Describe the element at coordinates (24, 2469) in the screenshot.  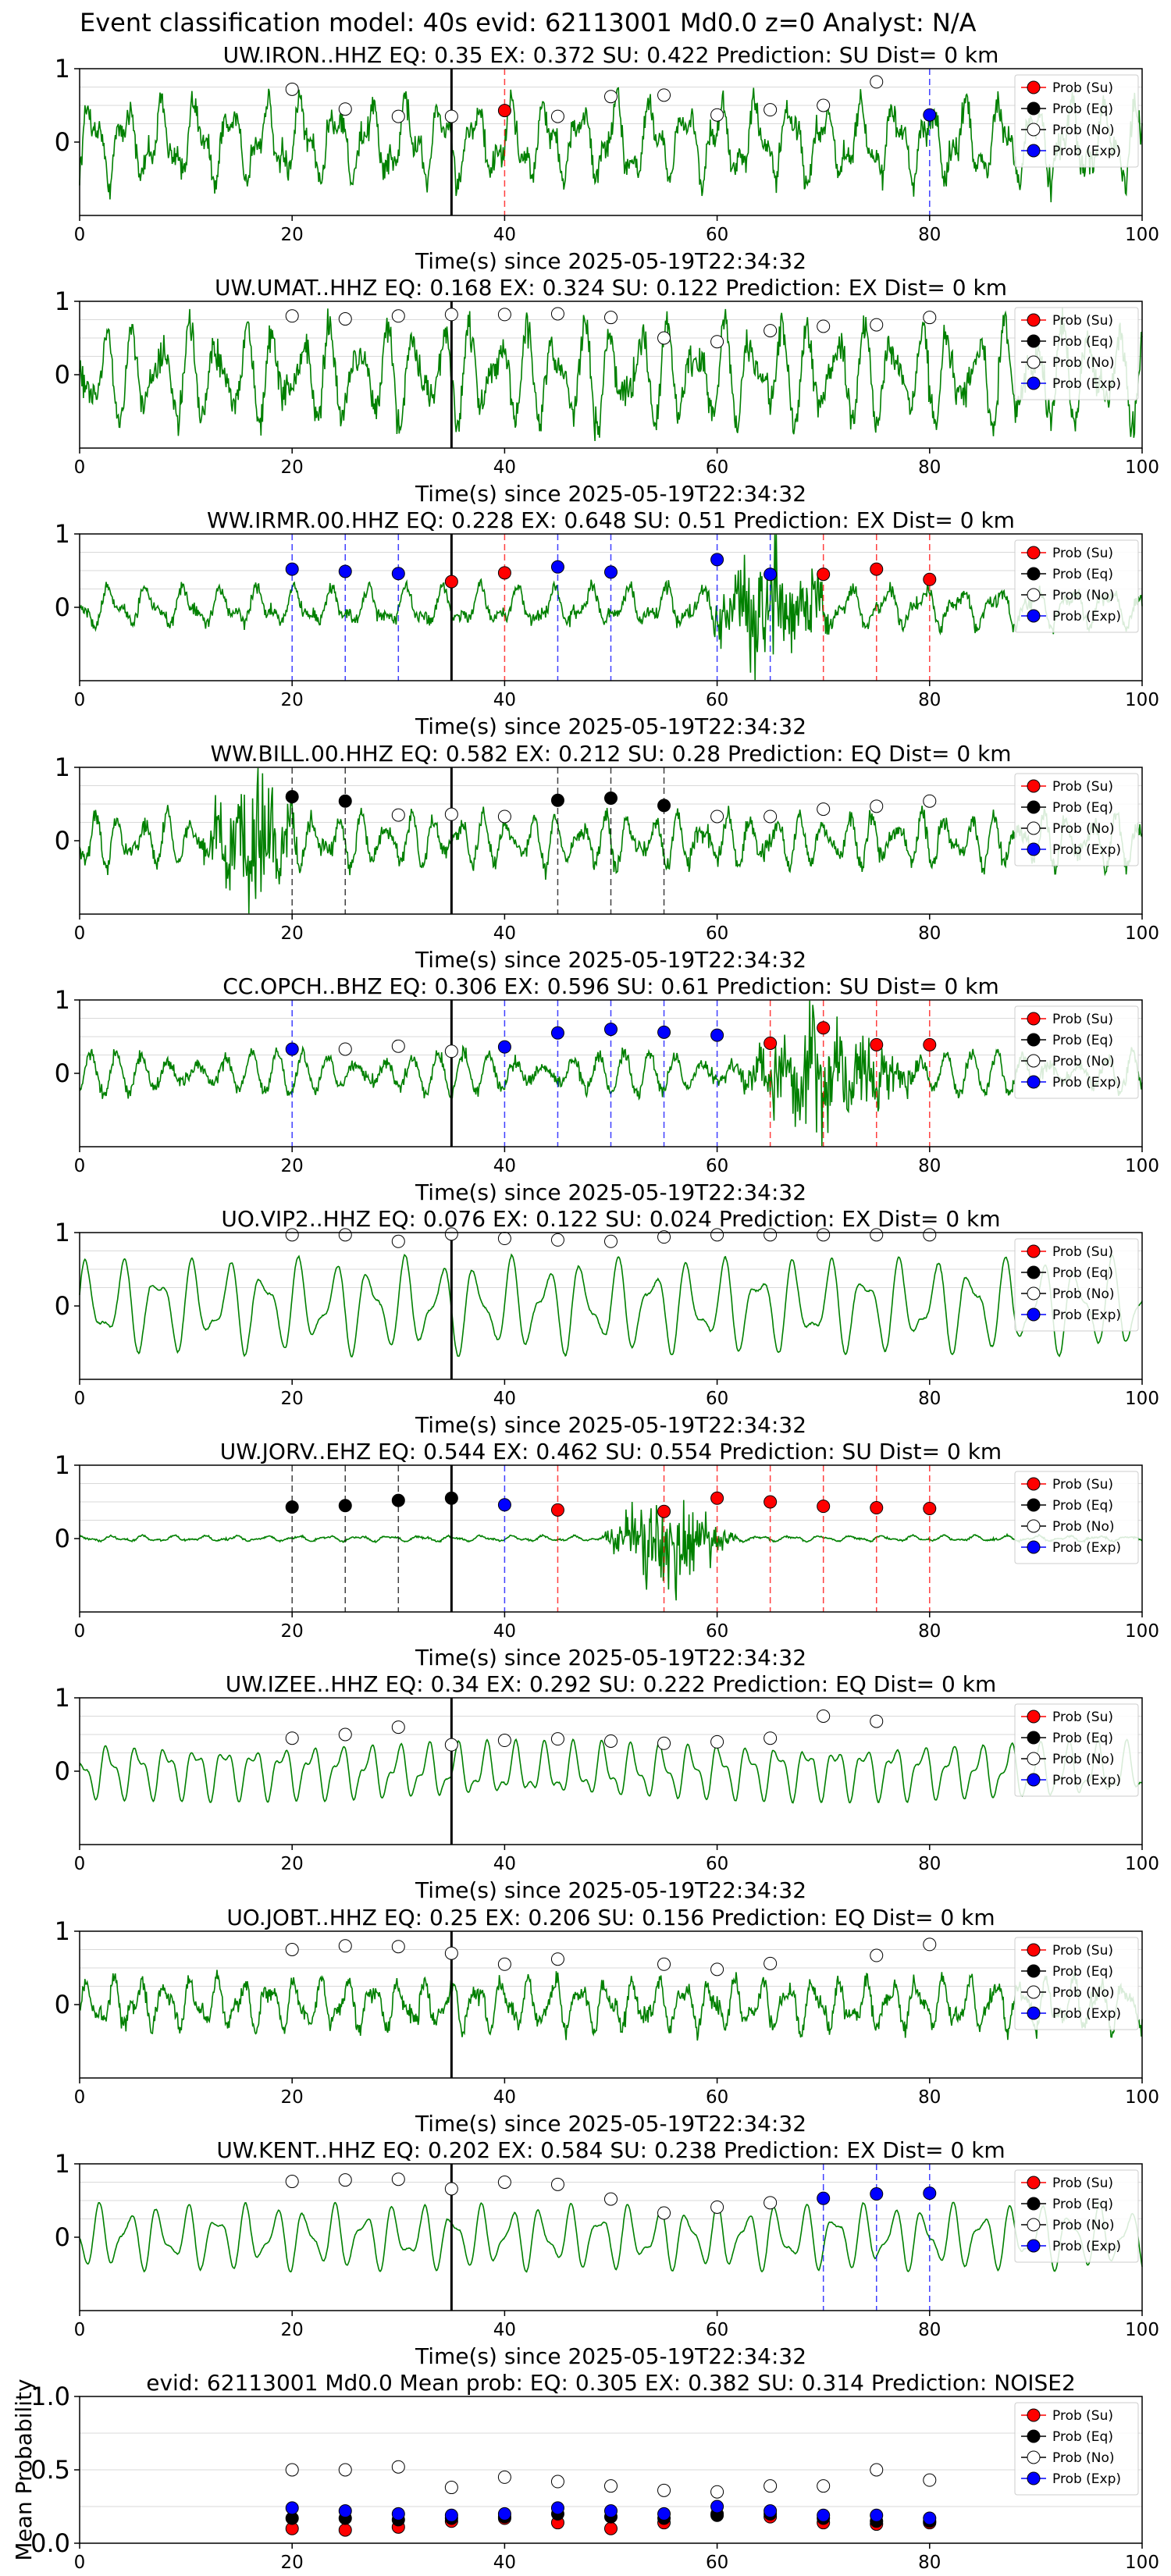
I see `y-axis-label: Mean Probability` at that location.